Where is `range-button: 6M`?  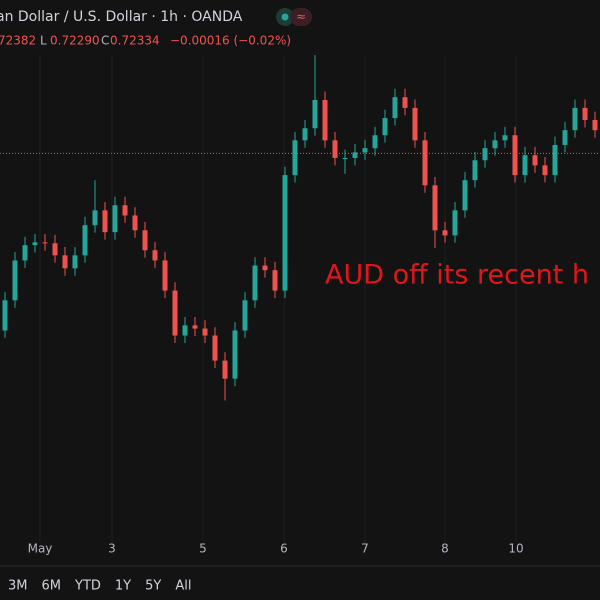
range-button: 6M is located at coordinates (52, 586).